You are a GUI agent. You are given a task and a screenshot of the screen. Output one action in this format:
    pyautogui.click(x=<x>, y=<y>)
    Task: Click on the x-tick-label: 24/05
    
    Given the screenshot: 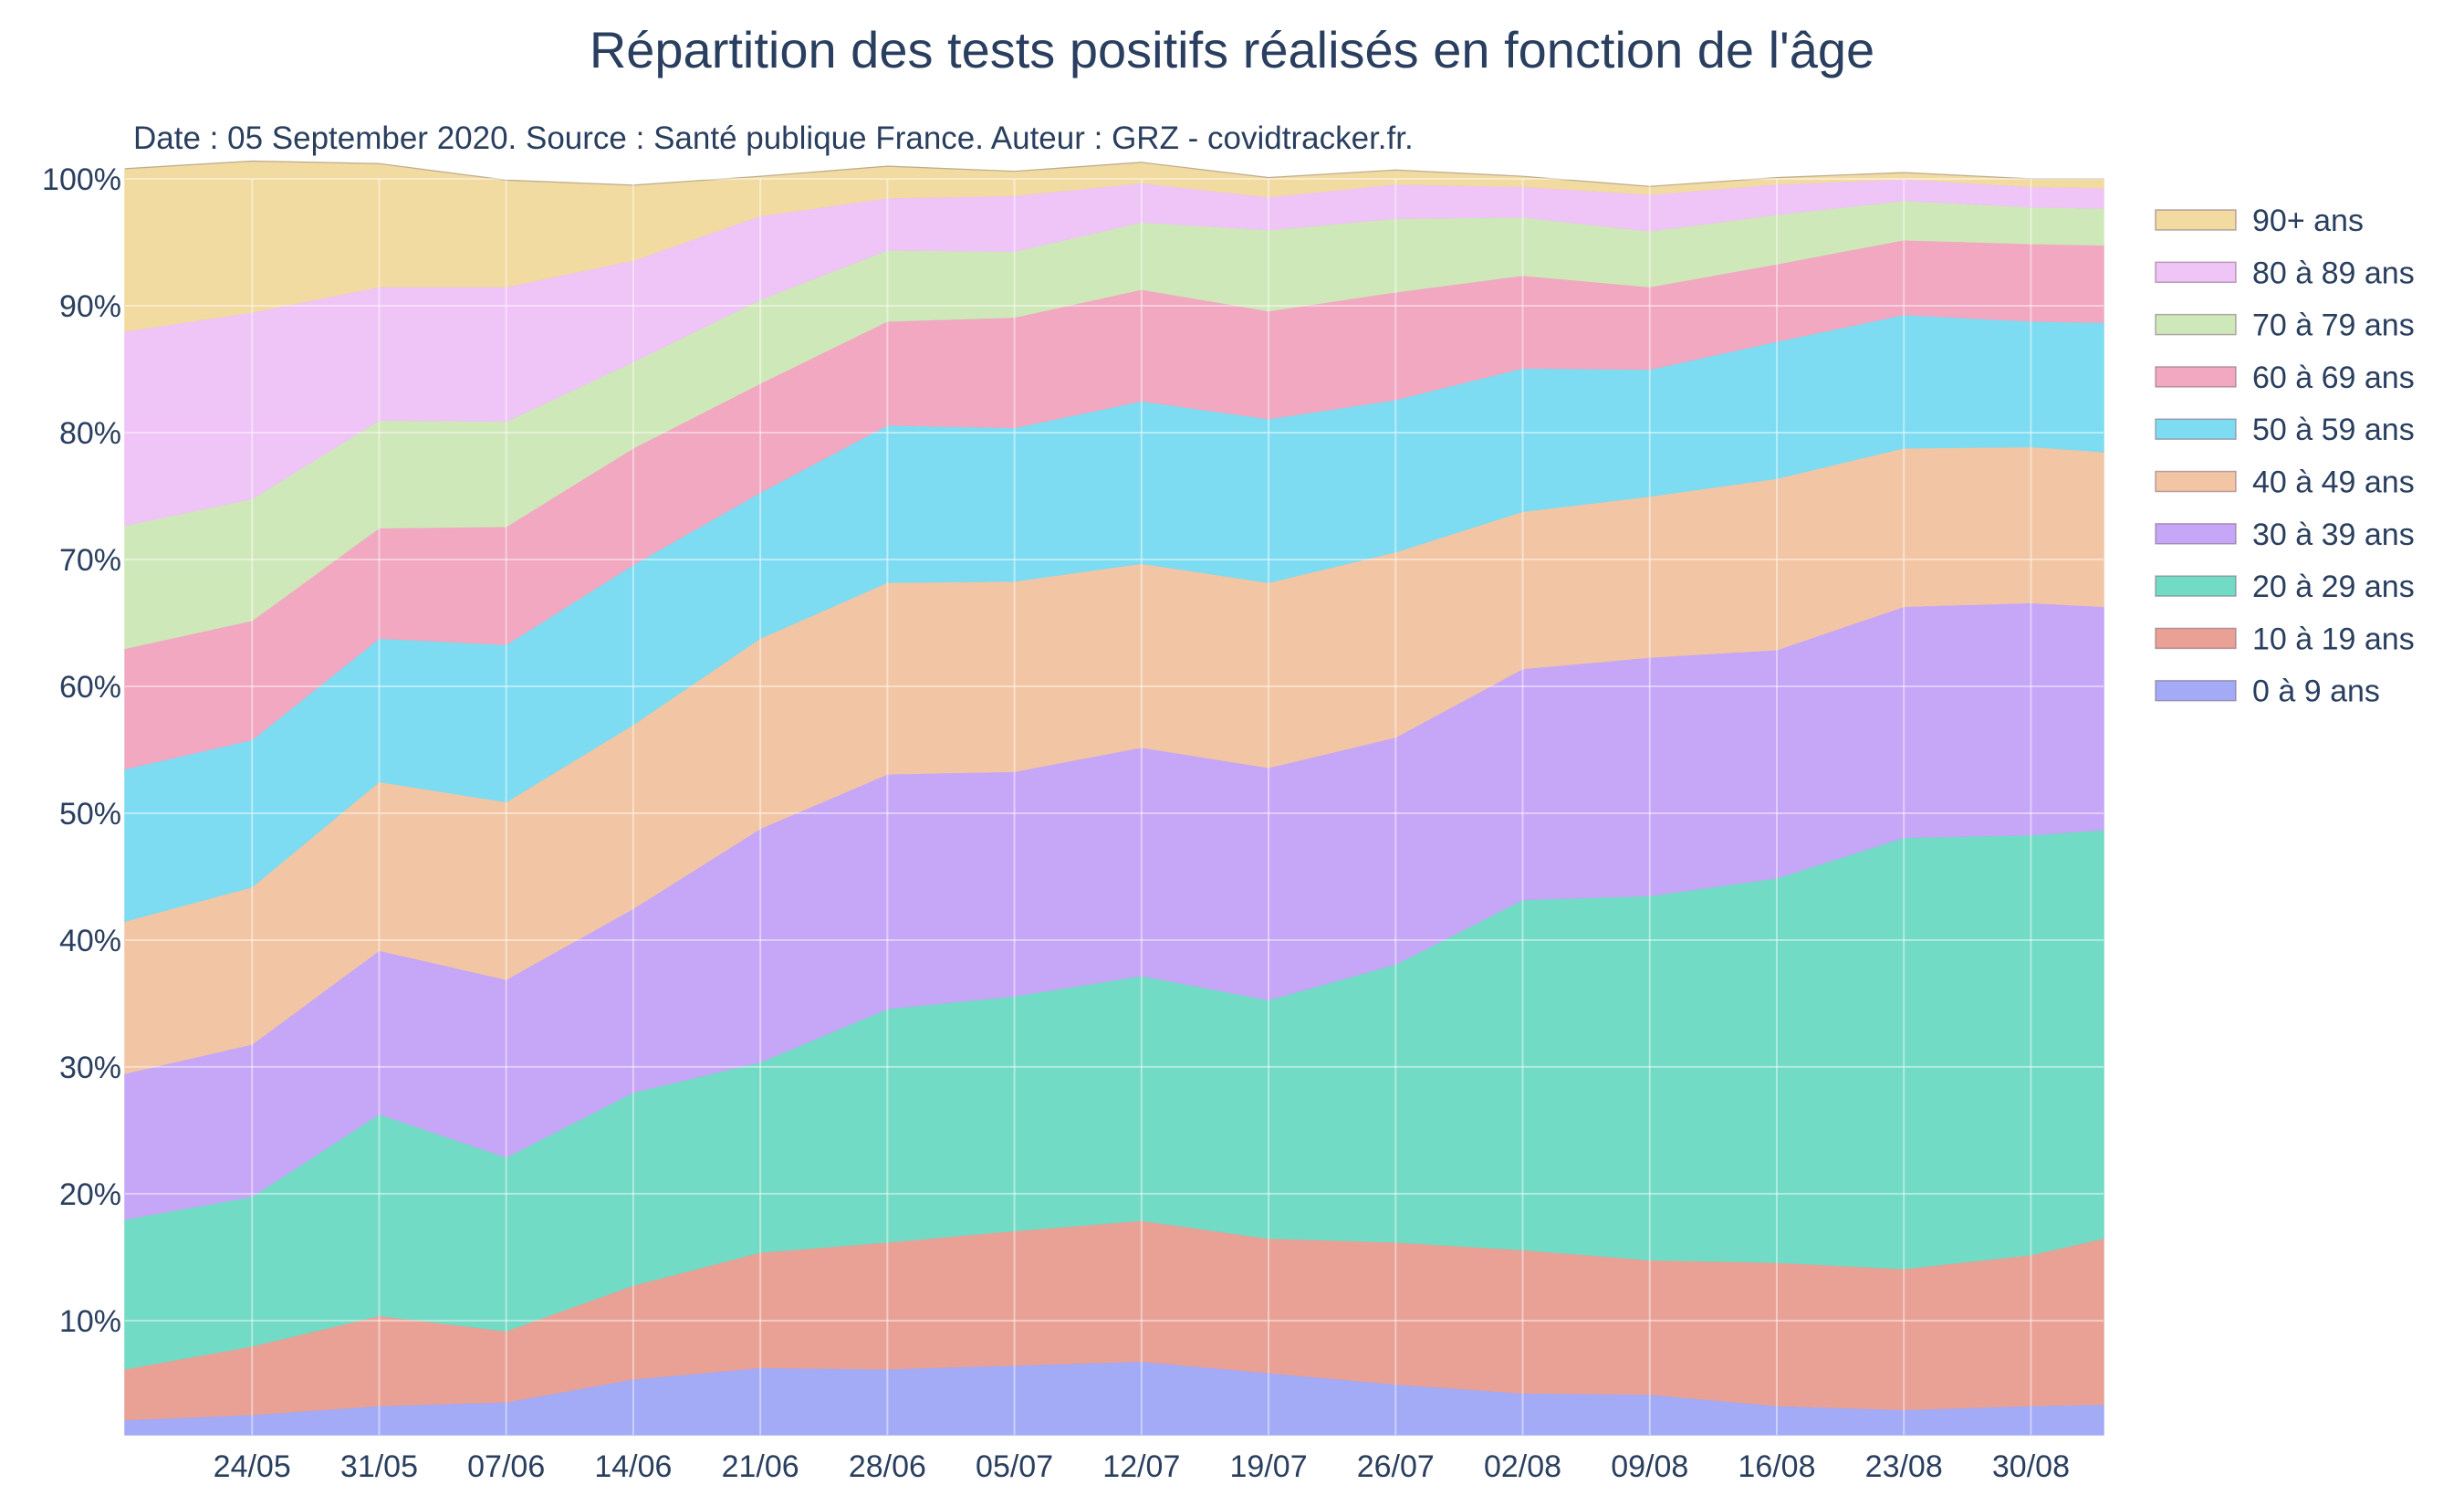 What is the action you would take?
    pyautogui.click(x=253, y=1466)
    